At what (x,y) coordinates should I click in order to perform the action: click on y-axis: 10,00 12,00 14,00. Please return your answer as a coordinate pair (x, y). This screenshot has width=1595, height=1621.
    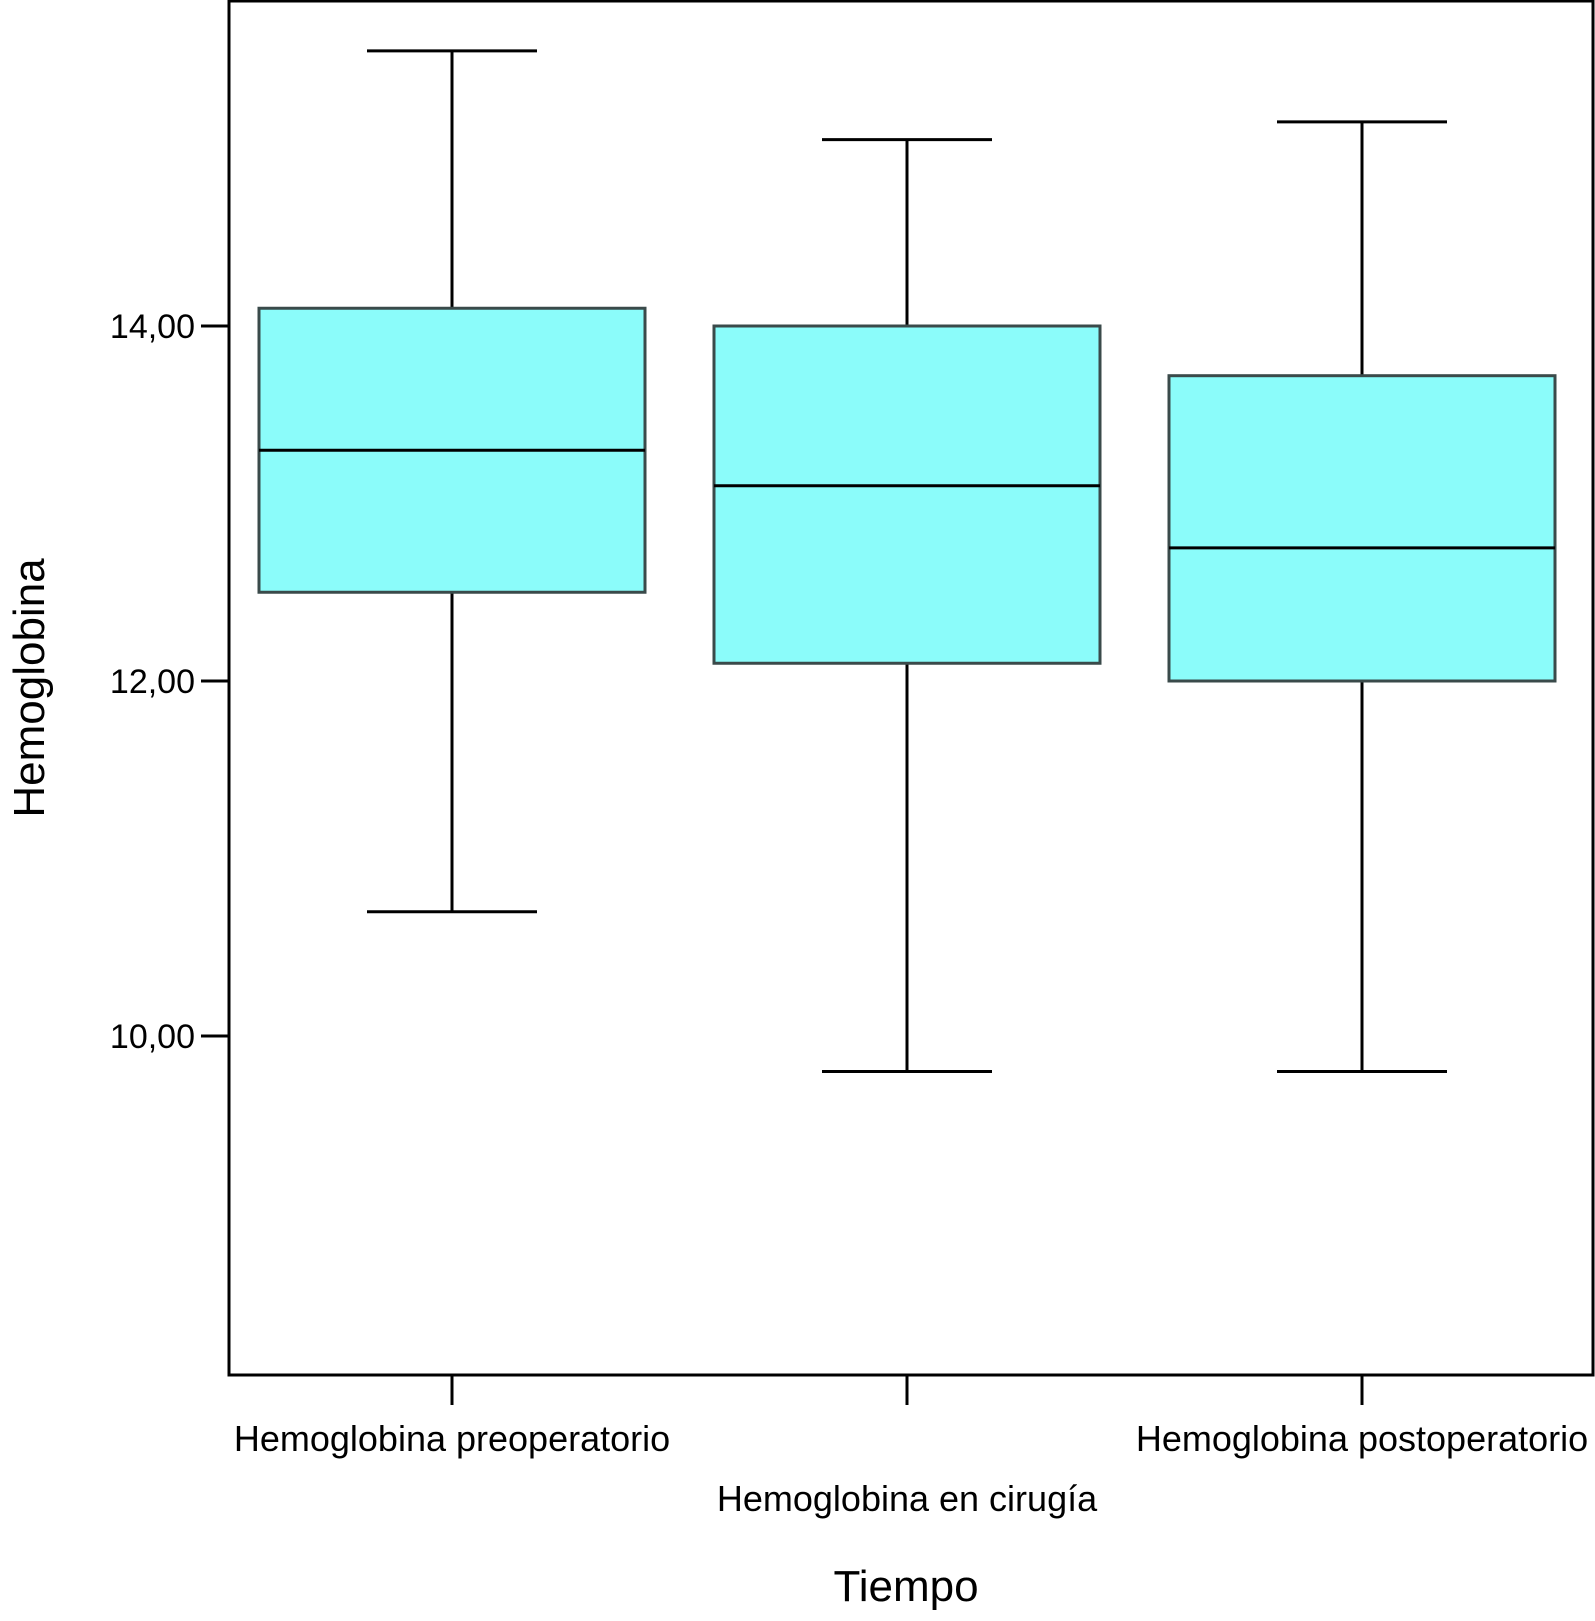
    Looking at the image, I should click on (169, 682).